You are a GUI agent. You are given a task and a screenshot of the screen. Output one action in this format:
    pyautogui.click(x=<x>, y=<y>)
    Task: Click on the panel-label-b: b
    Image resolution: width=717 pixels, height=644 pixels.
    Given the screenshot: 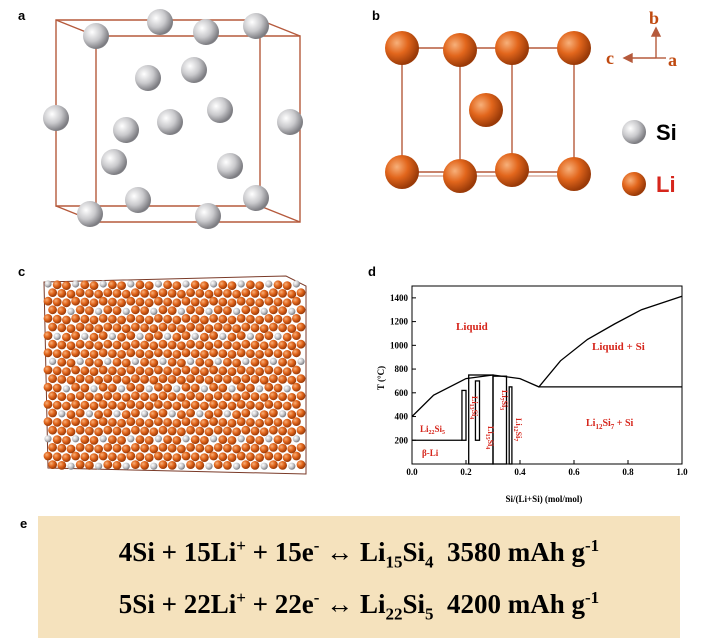 What is the action you would take?
    pyautogui.click(x=376, y=15)
    